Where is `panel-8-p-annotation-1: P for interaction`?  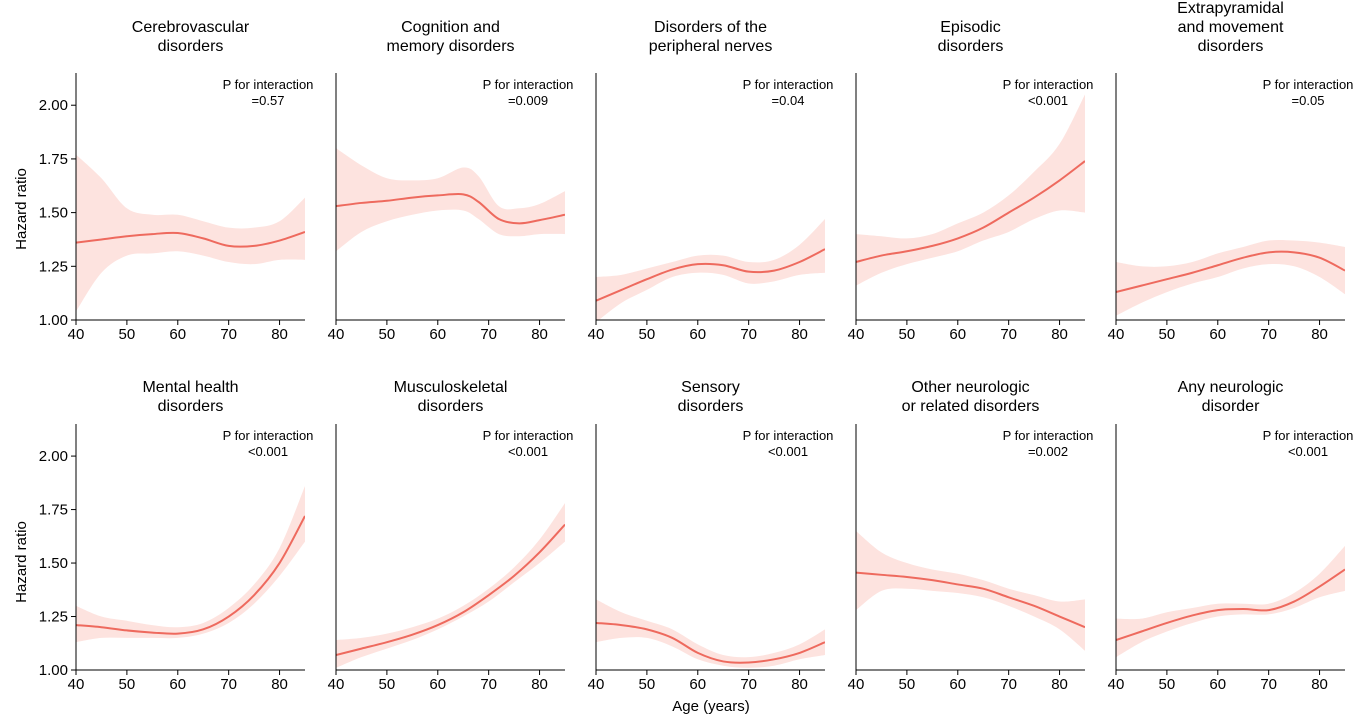
panel-8-p-annotation-1: P for interaction is located at coordinates (788, 435).